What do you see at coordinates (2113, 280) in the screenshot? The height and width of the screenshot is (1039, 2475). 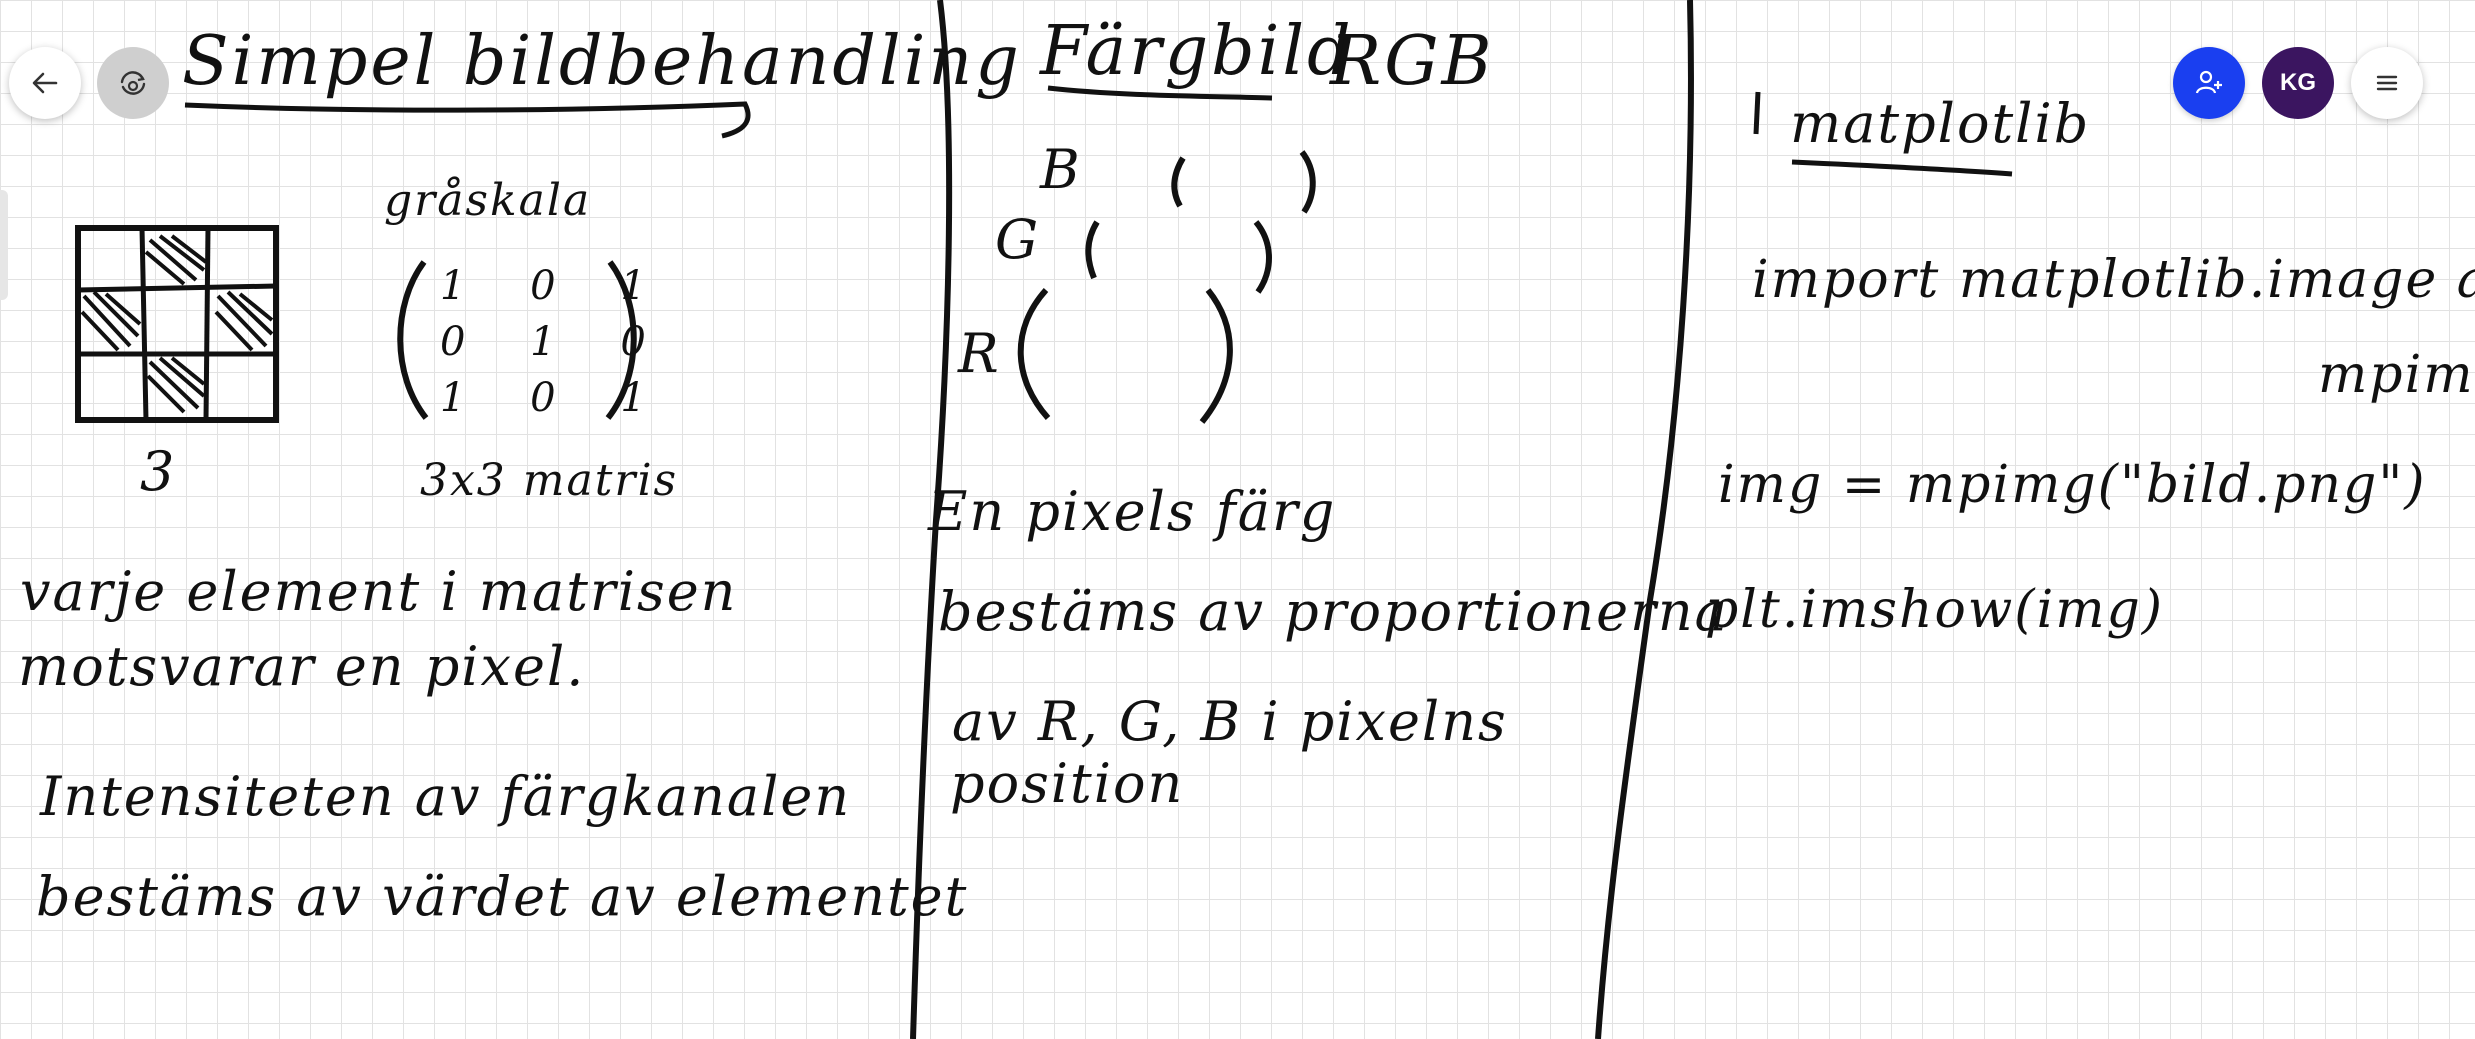 I see `code-line-1: import matplotlib.image as` at bounding box center [2113, 280].